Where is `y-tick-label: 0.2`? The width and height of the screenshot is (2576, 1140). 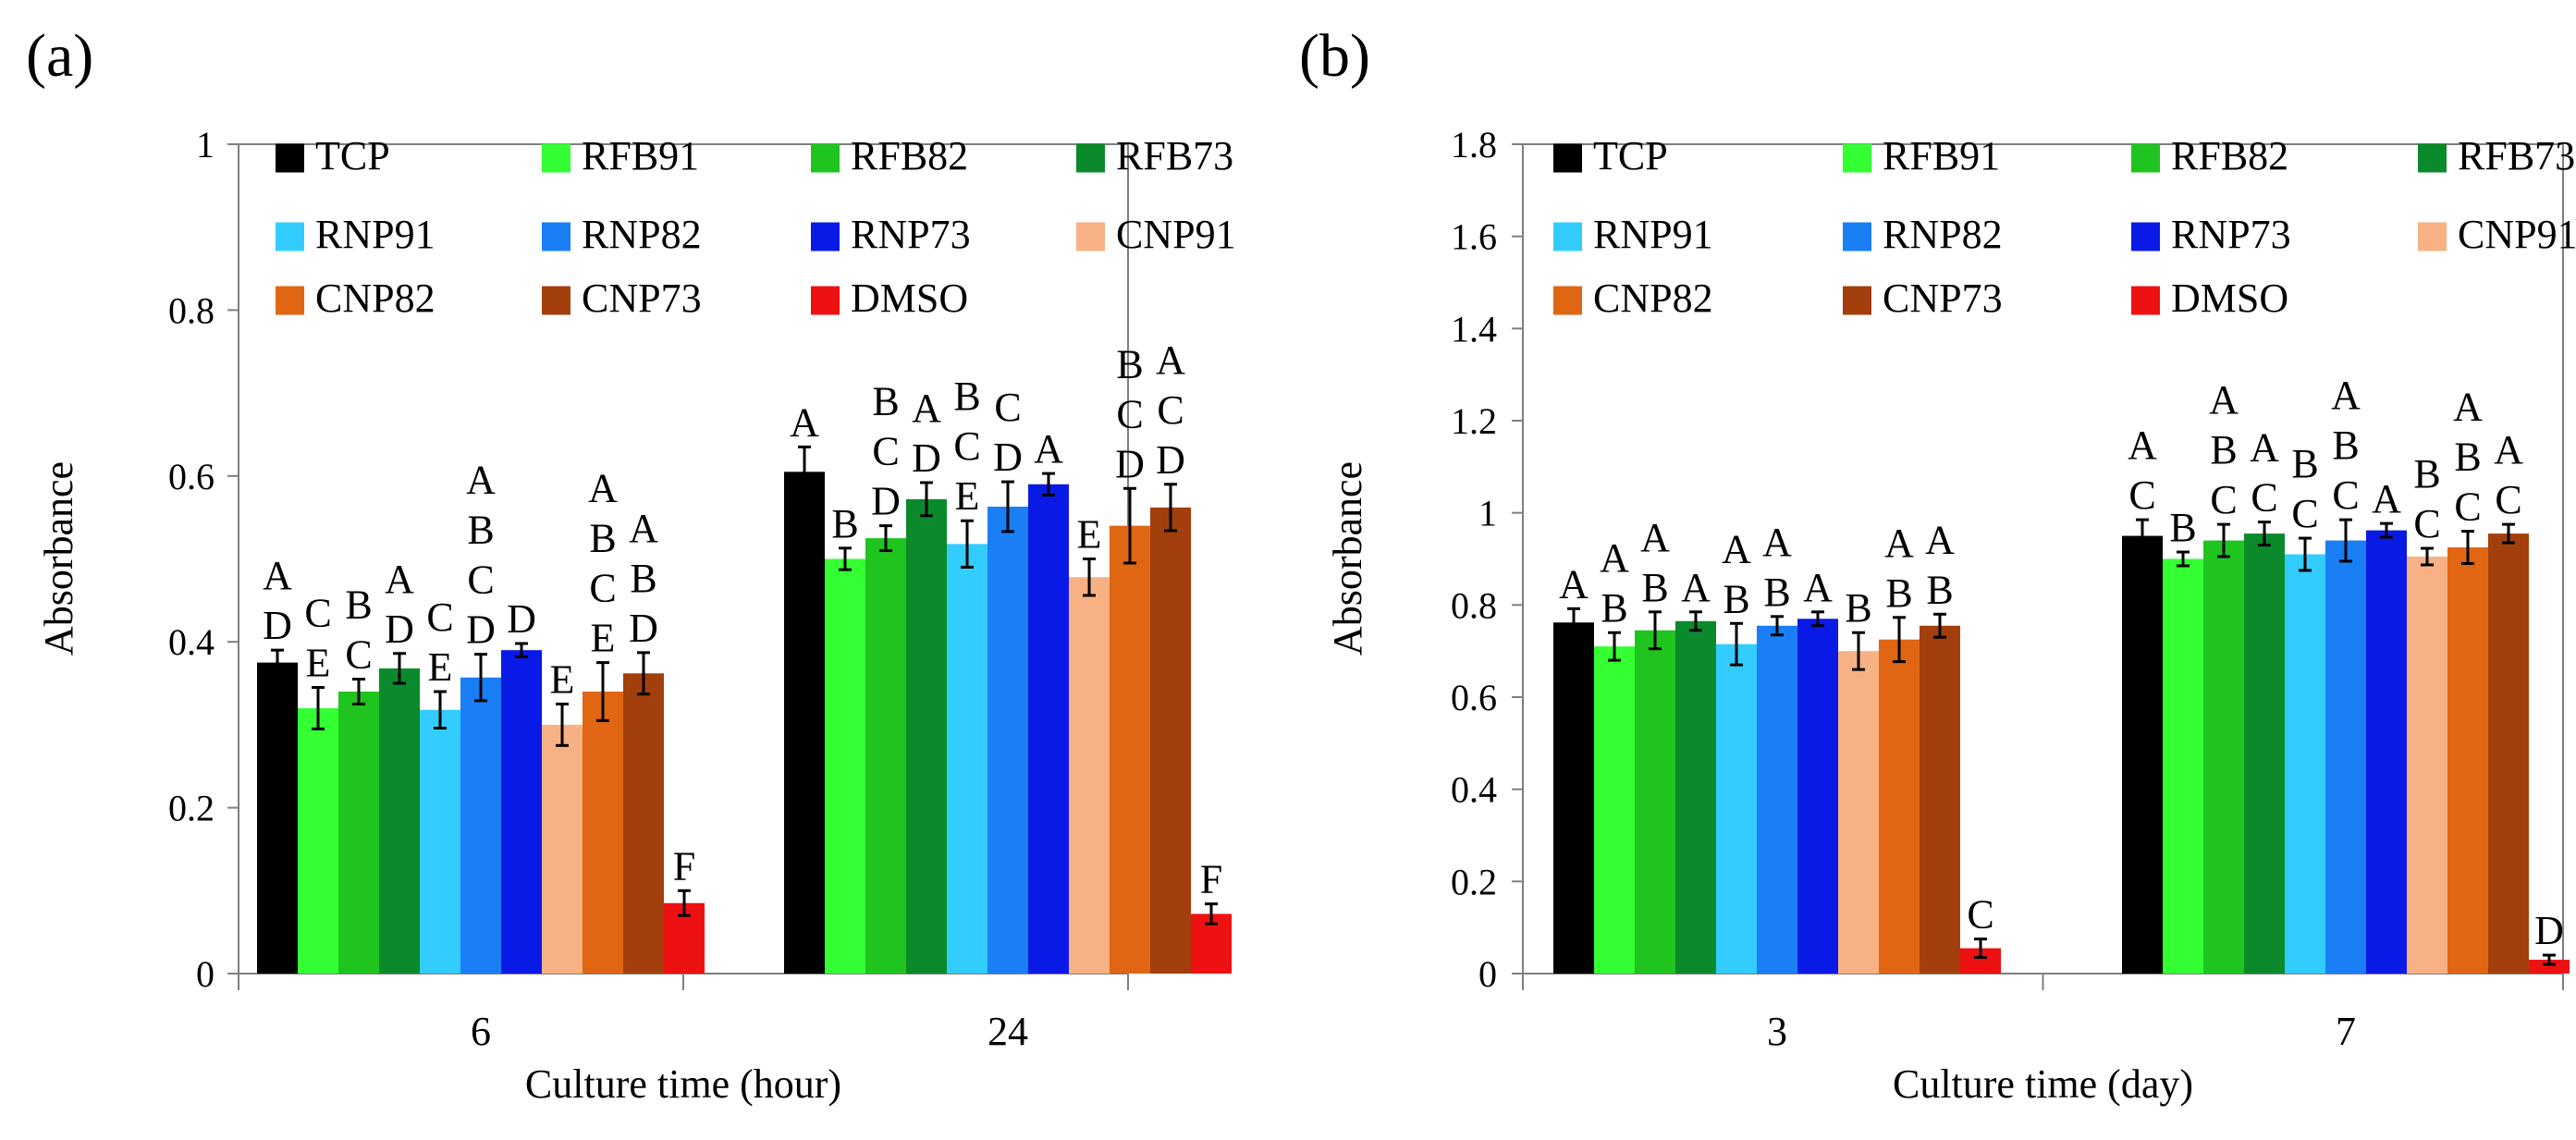 y-tick-label: 0.2 is located at coordinates (1474, 881).